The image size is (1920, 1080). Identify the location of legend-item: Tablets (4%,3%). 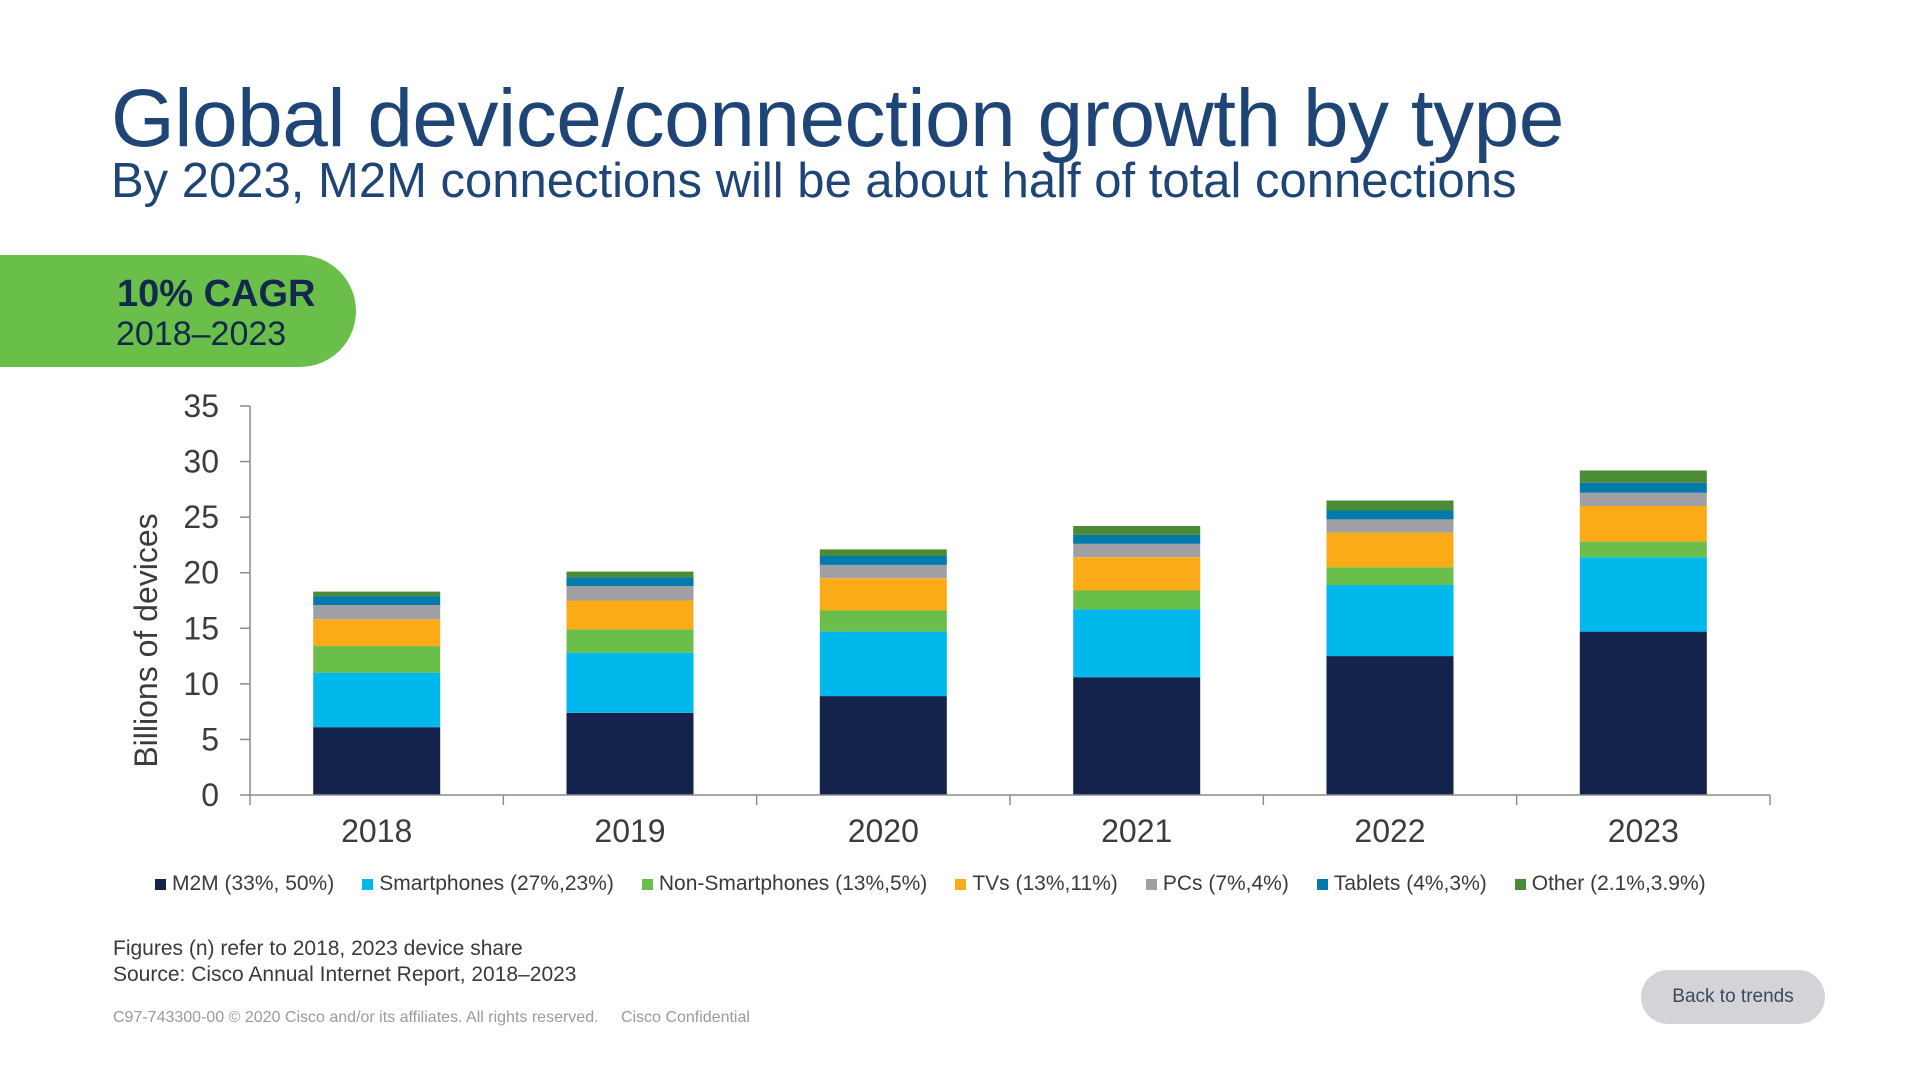
(1401, 884).